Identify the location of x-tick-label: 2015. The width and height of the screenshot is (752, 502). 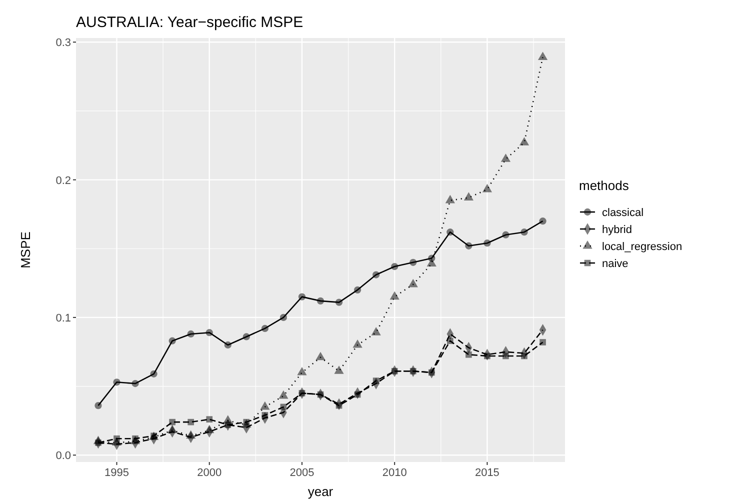
(487, 473).